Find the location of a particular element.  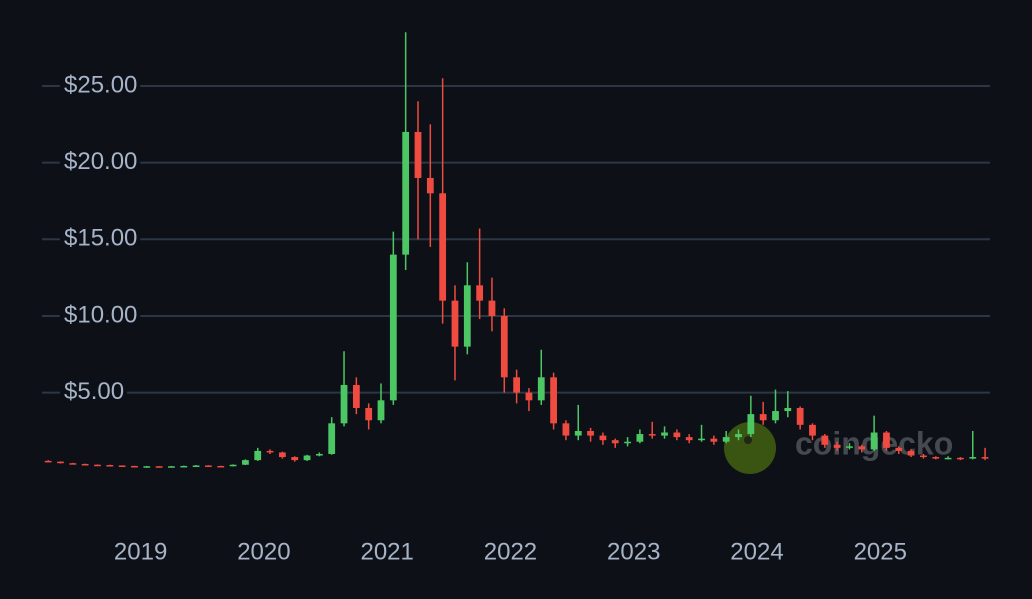

x-tick-label: 2019 is located at coordinates (140, 551).